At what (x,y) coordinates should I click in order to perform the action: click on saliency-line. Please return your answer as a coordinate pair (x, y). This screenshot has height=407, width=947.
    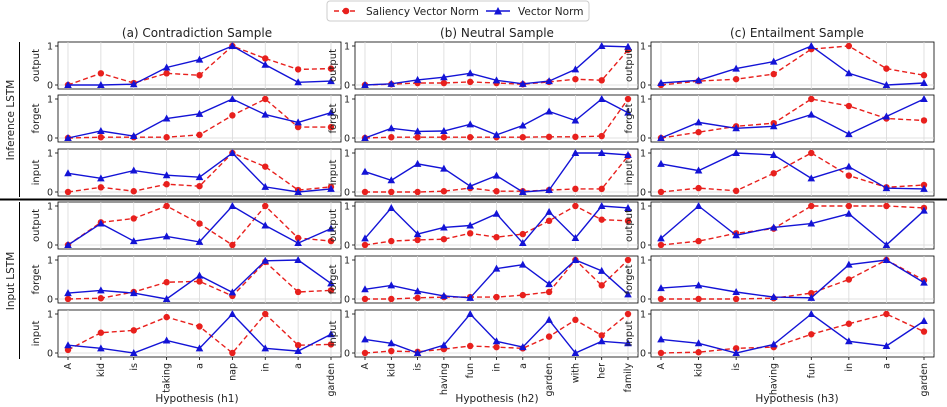
    Looking at the image, I should click on (792, 333).